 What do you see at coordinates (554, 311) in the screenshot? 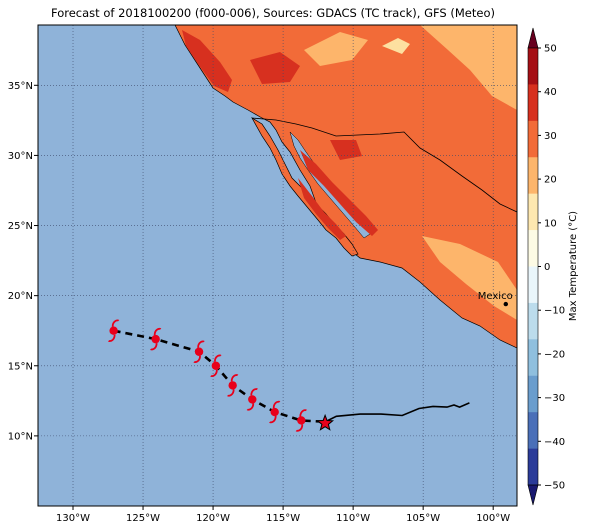
I see `colorbar-tick-label: −10` at bounding box center [554, 311].